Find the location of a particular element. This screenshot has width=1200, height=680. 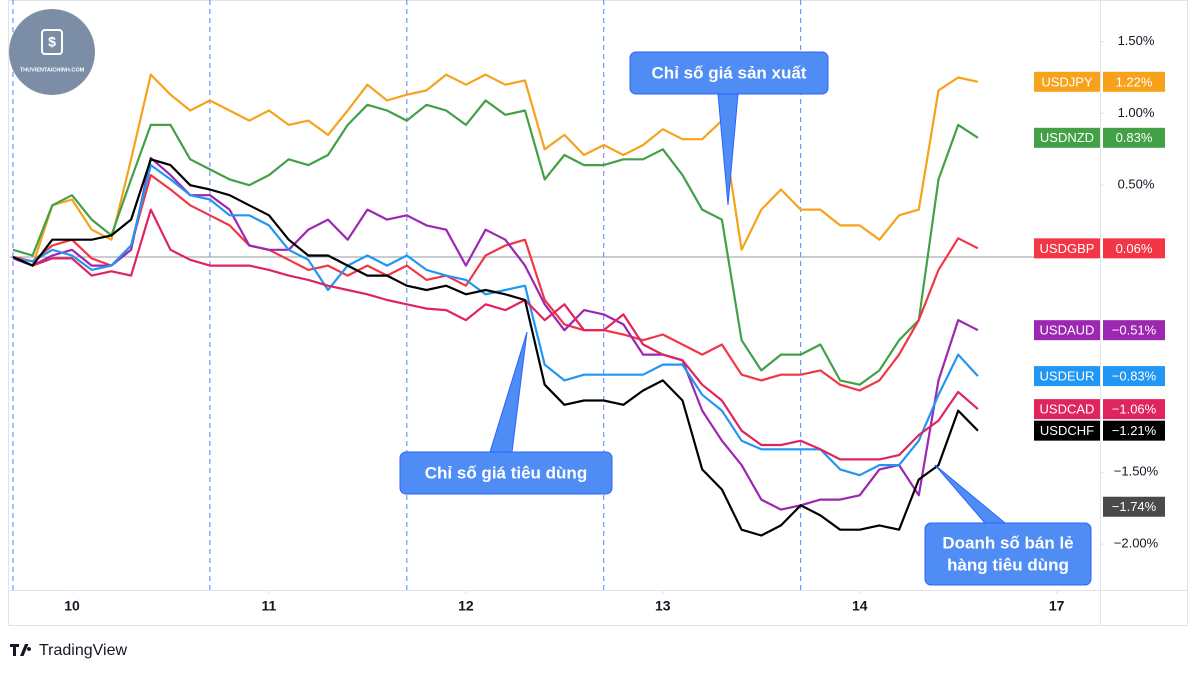

brand-text: TradingView is located at coordinates (83, 650).